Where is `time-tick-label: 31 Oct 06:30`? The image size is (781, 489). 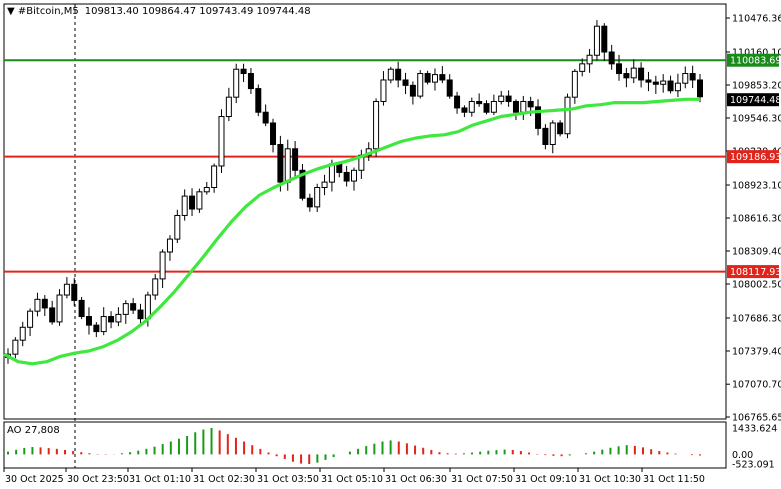
time-tick-label: 31 Oct 06:30 is located at coordinates (416, 479).